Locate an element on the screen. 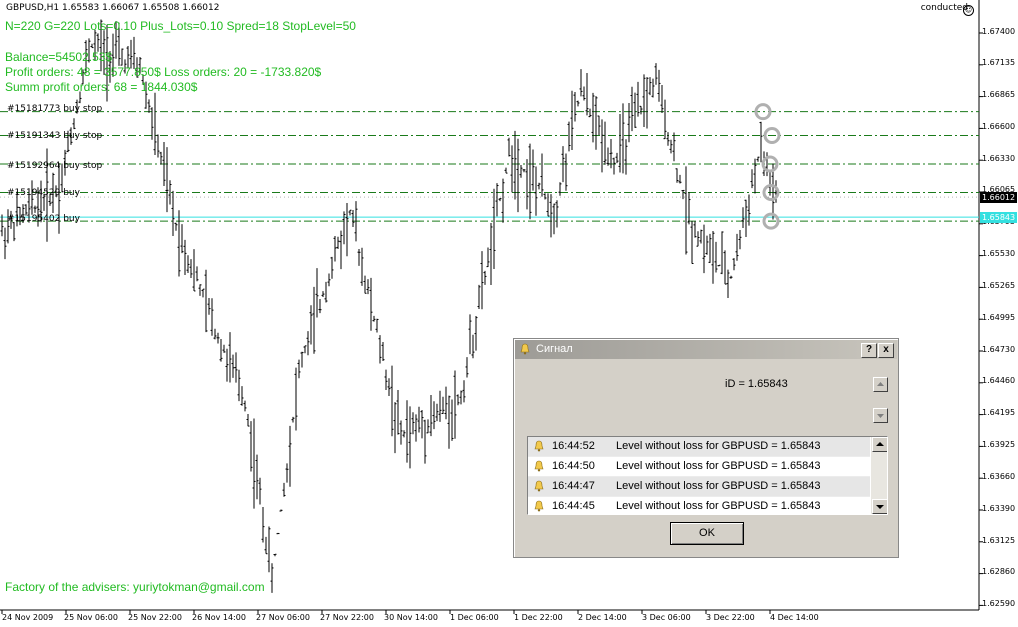 Image resolution: width=1018 pixels, height=627 pixels. smiley-icon: ☺ is located at coordinates (968, 10).